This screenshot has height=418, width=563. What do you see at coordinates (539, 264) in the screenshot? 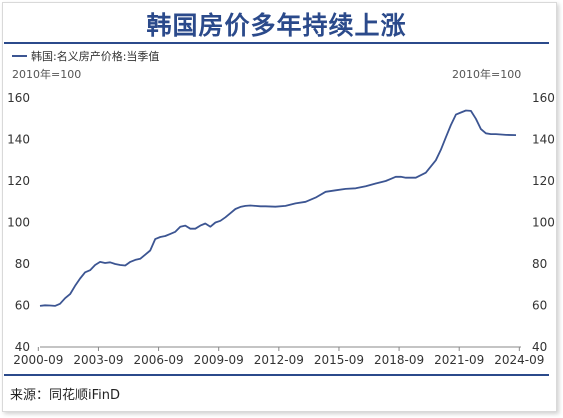
I see `y-tick-label-right: 80` at bounding box center [539, 264].